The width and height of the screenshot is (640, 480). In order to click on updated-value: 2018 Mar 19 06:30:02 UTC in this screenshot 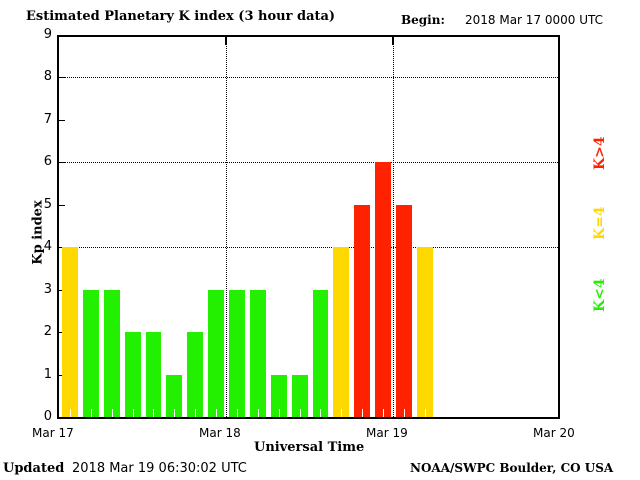, I will do `click(159, 468)`.